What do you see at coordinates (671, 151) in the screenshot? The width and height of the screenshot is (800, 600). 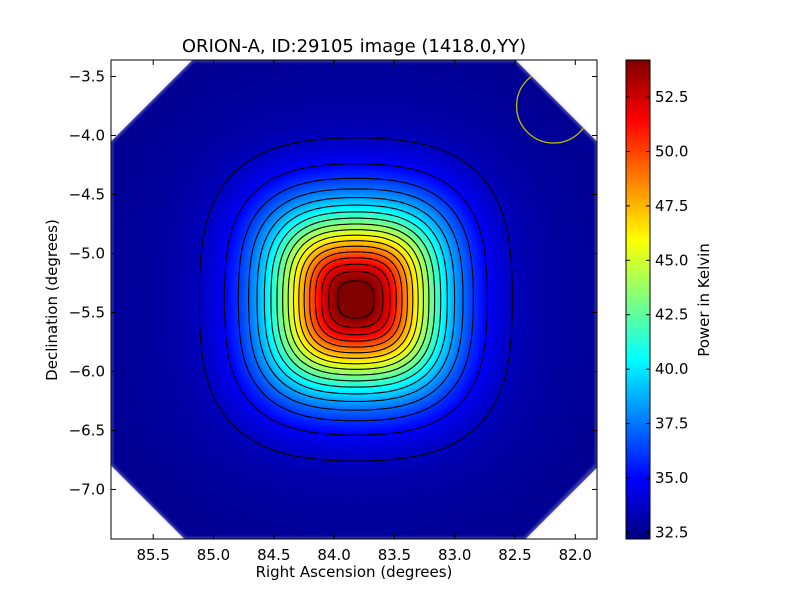 I see `colorbar-tick-label: 50.0` at bounding box center [671, 151].